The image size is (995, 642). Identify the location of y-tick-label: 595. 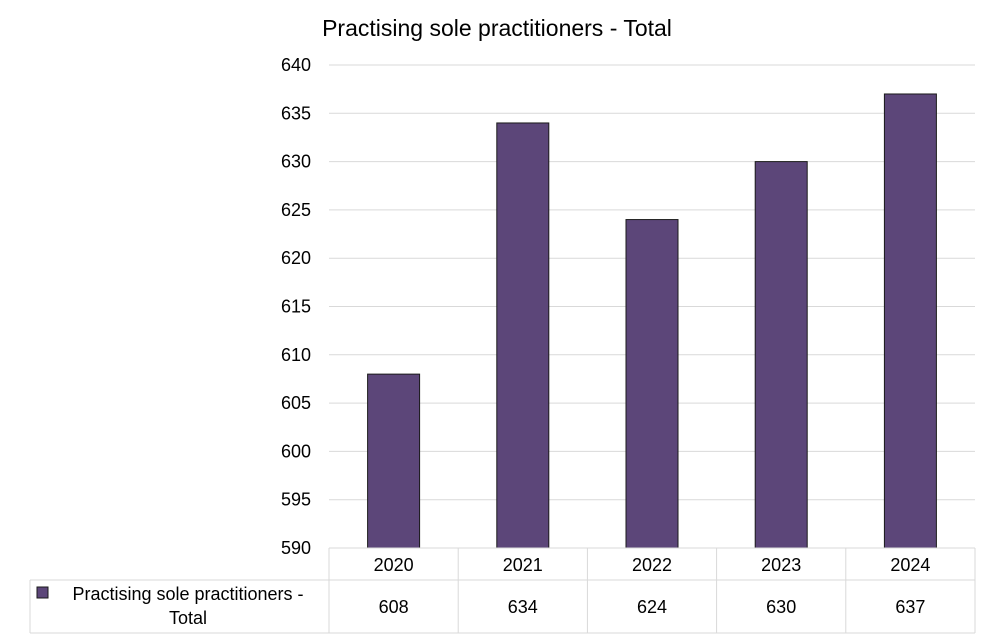
(296, 500).